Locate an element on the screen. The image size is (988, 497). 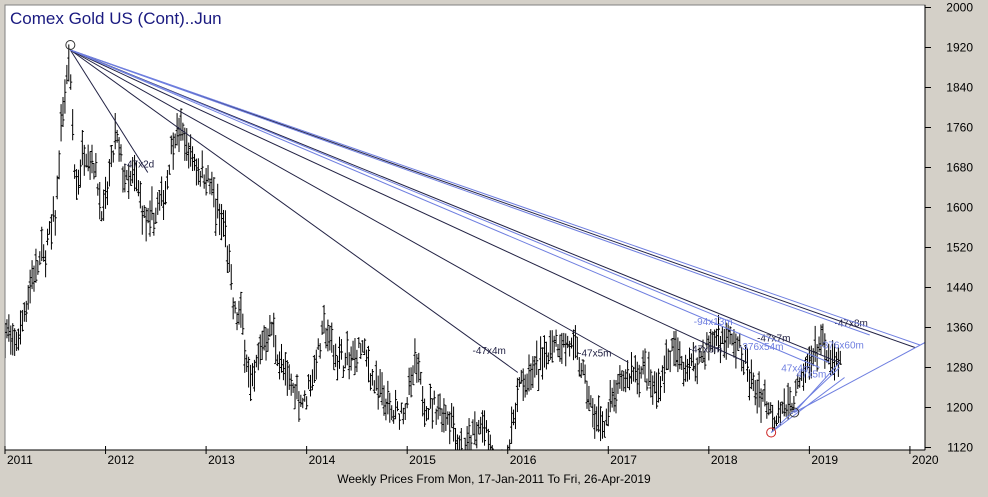
y-tick-label: 1760 is located at coordinates (959, 128).